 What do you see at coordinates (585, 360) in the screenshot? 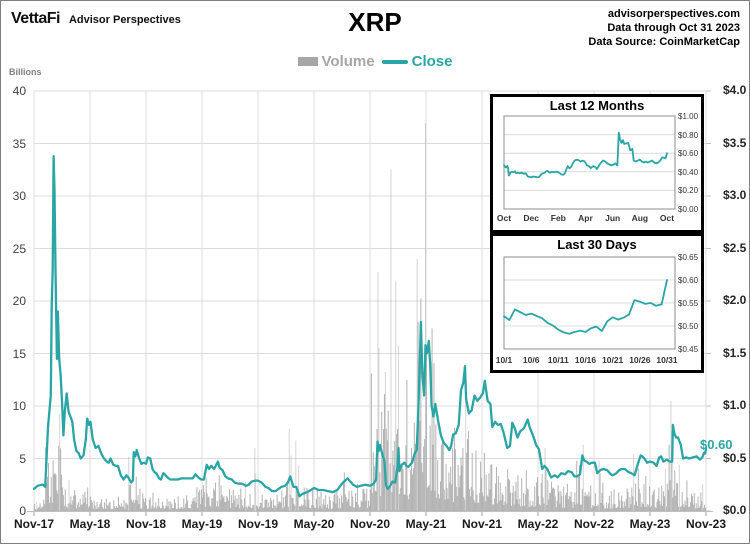
I see `inset-x-tick-label: 10/16` at bounding box center [585, 360].